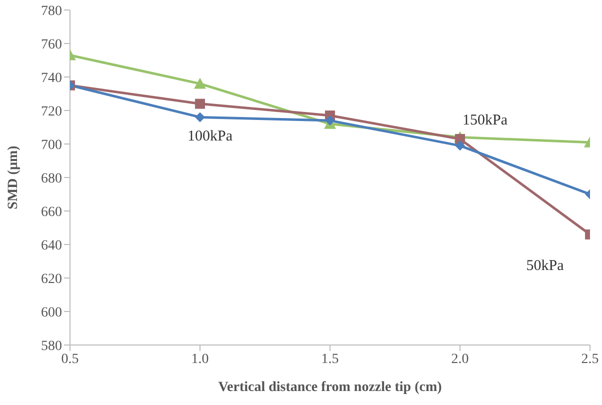 This screenshot has height=405, width=602. What do you see at coordinates (13, 177) in the screenshot?
I see `y-axis-title: SMD (µm)` at bounding box center [13, 177].